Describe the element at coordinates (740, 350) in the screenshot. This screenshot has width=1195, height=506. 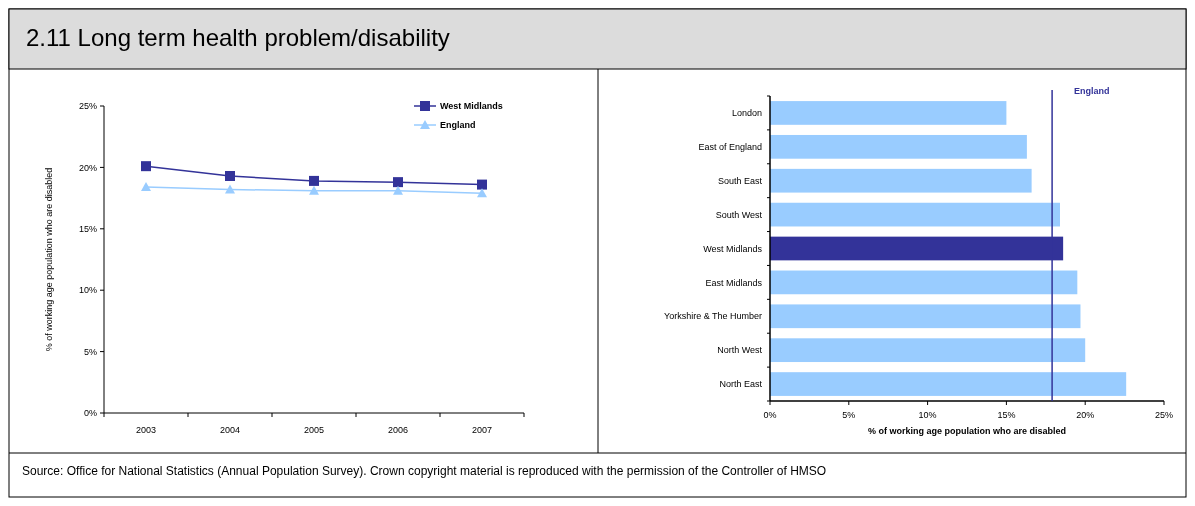
I see `y-tick-label: North West` at that location.